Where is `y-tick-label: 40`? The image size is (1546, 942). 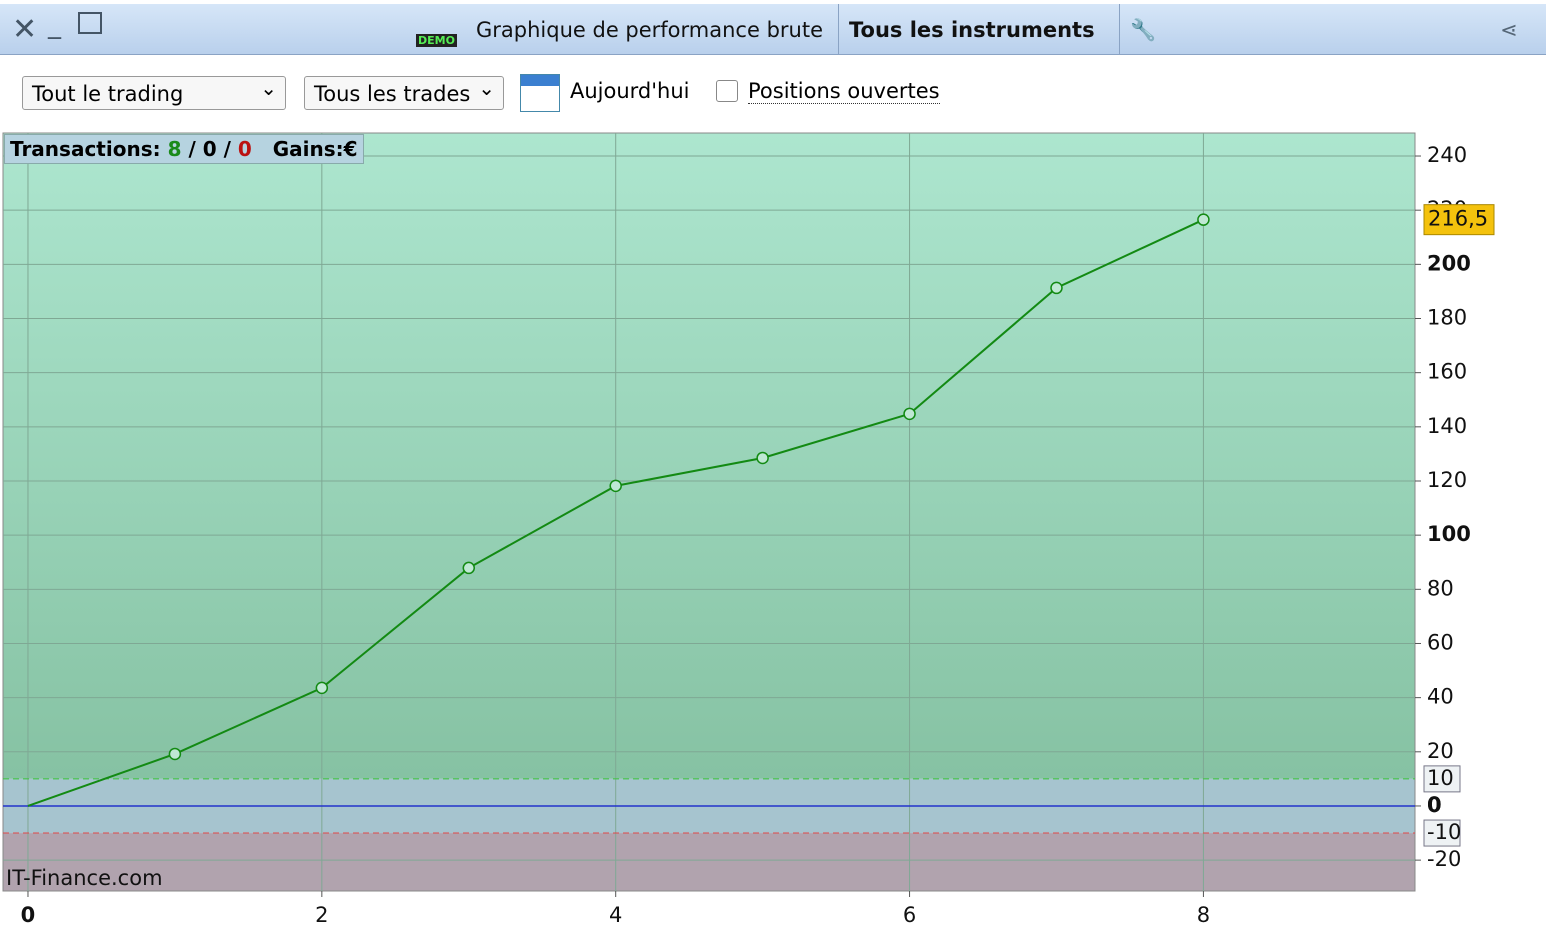
y-tick-label: 40 is located at coordinates (1440, 697).